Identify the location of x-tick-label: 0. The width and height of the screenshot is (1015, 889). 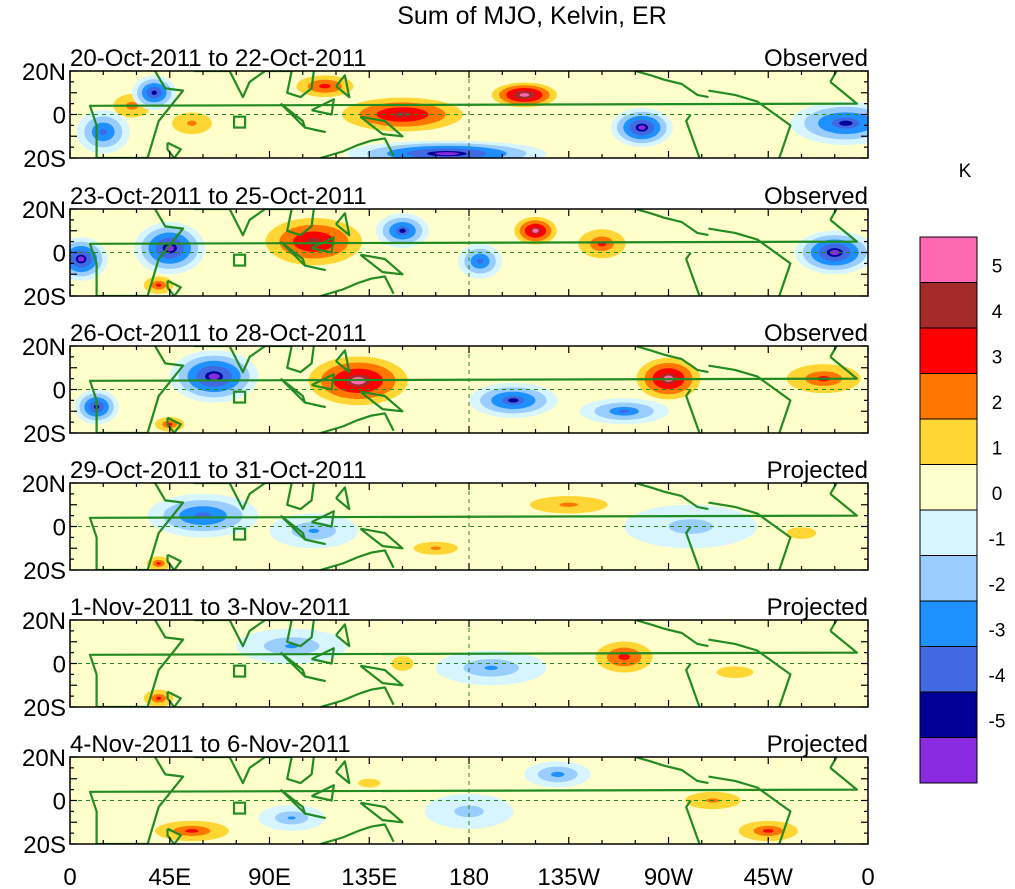
(69, 876).